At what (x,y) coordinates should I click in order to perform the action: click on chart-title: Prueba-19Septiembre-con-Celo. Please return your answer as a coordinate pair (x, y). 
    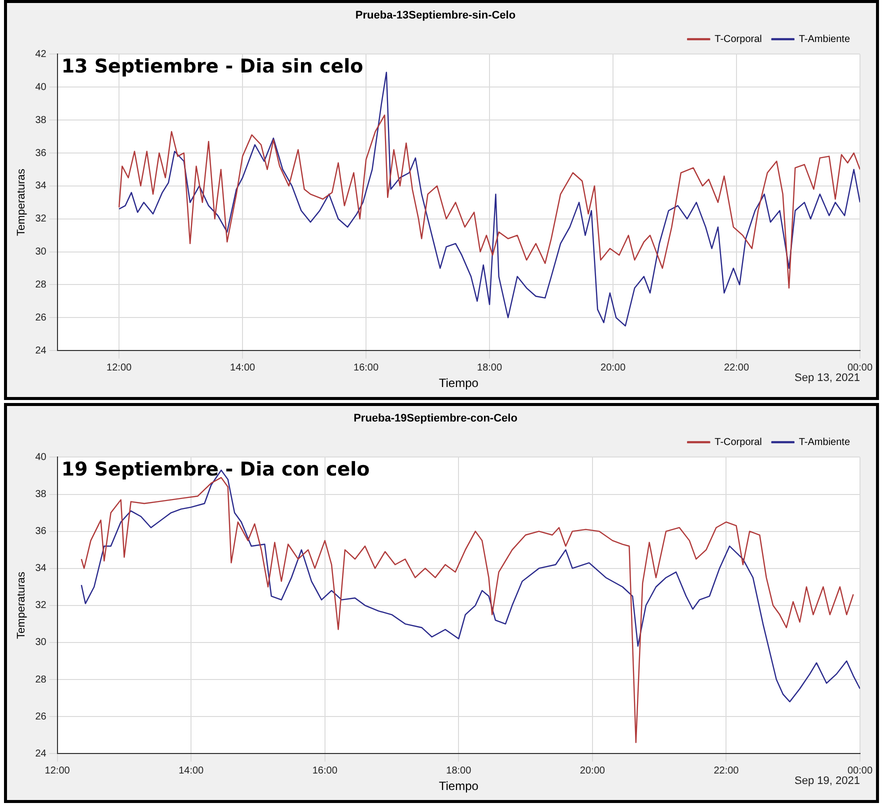
    Looking at the image, I should click on (436, 418).